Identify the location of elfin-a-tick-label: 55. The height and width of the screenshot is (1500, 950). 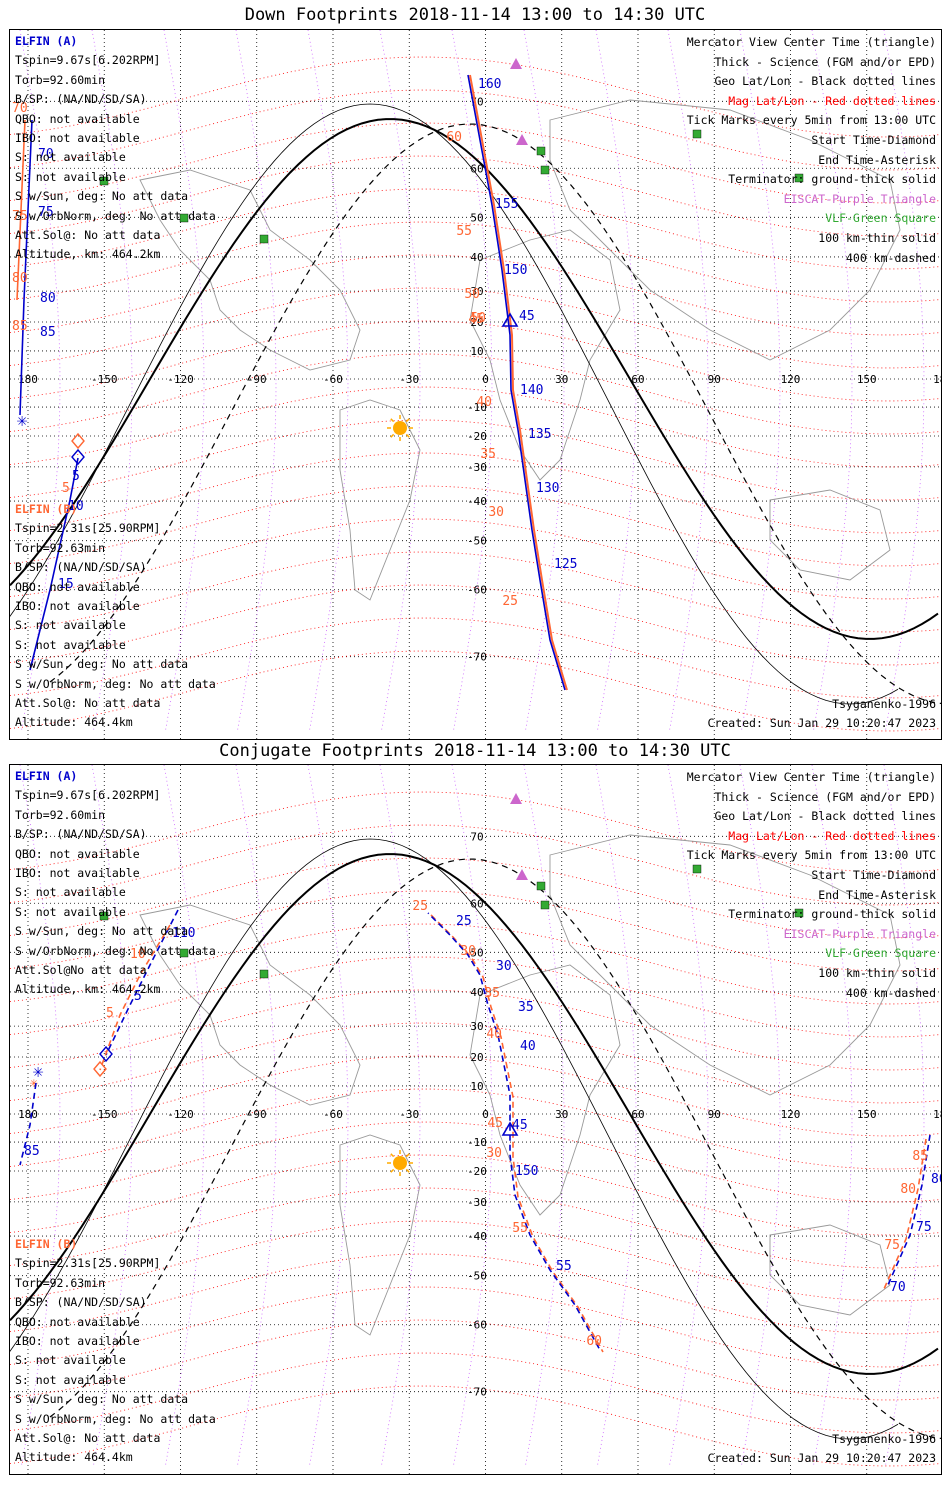
(564, 1266).